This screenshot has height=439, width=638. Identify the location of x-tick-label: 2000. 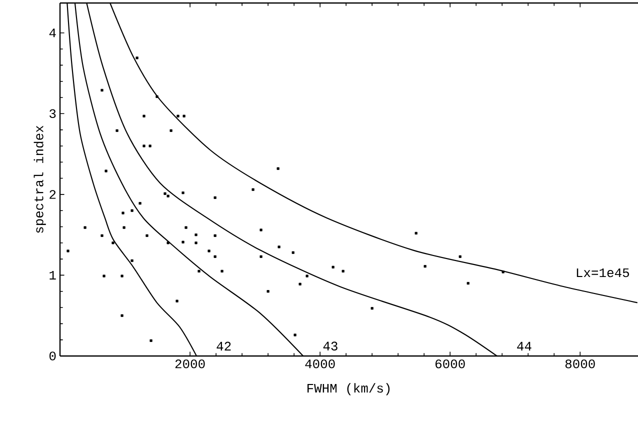
(190, 364).